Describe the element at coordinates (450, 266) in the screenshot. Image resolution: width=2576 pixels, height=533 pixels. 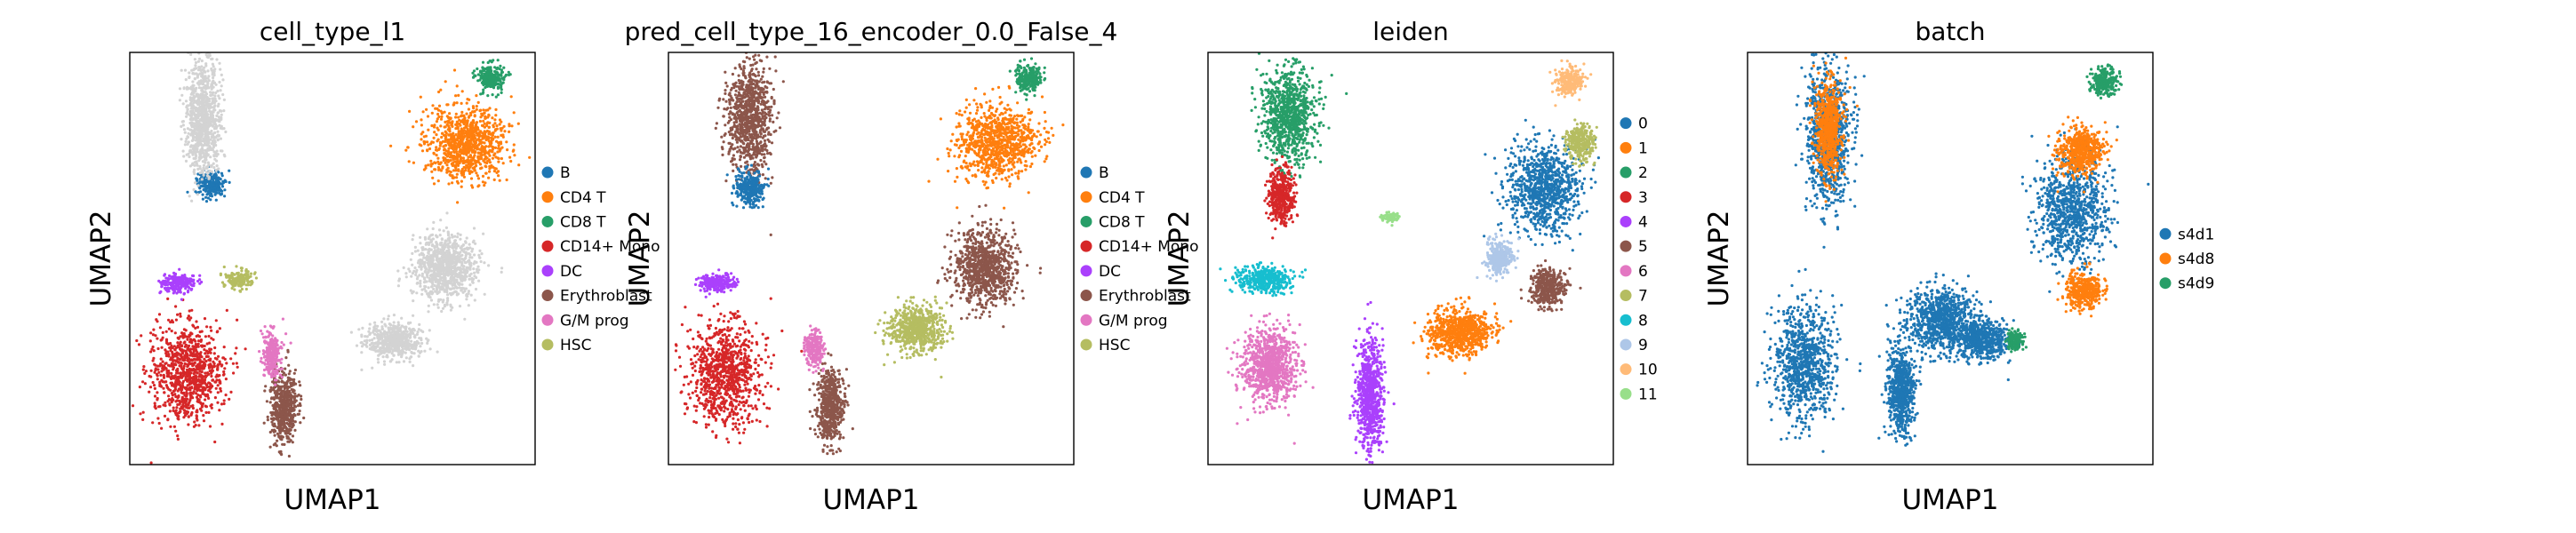
I see `cluster-other` at that location.